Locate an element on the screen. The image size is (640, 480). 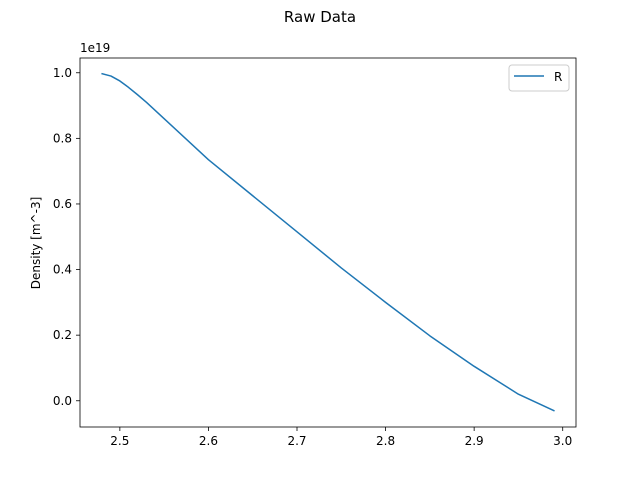
y-axis-offset-label: 1e19 is located at coordinates (95, 48).